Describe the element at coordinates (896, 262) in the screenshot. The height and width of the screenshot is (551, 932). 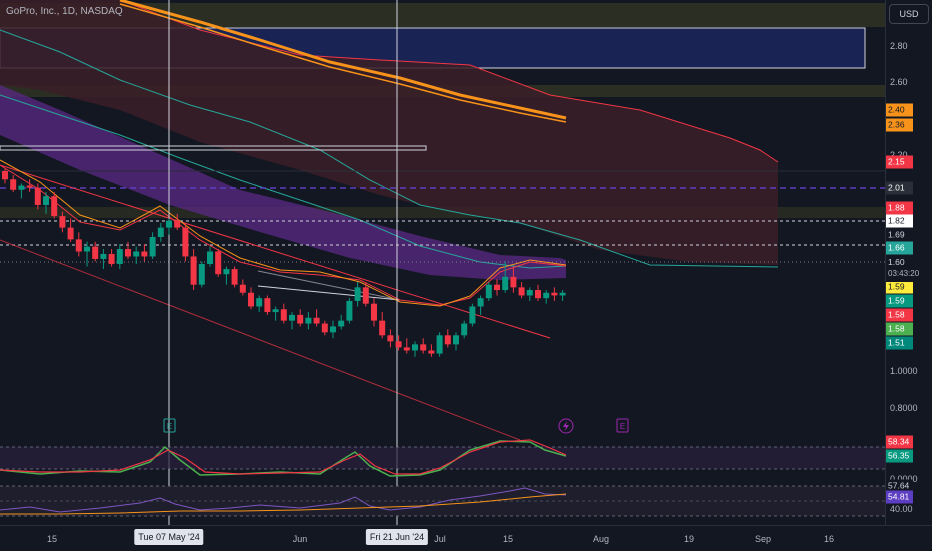
I see `last-price-label: 1.60` at that location.